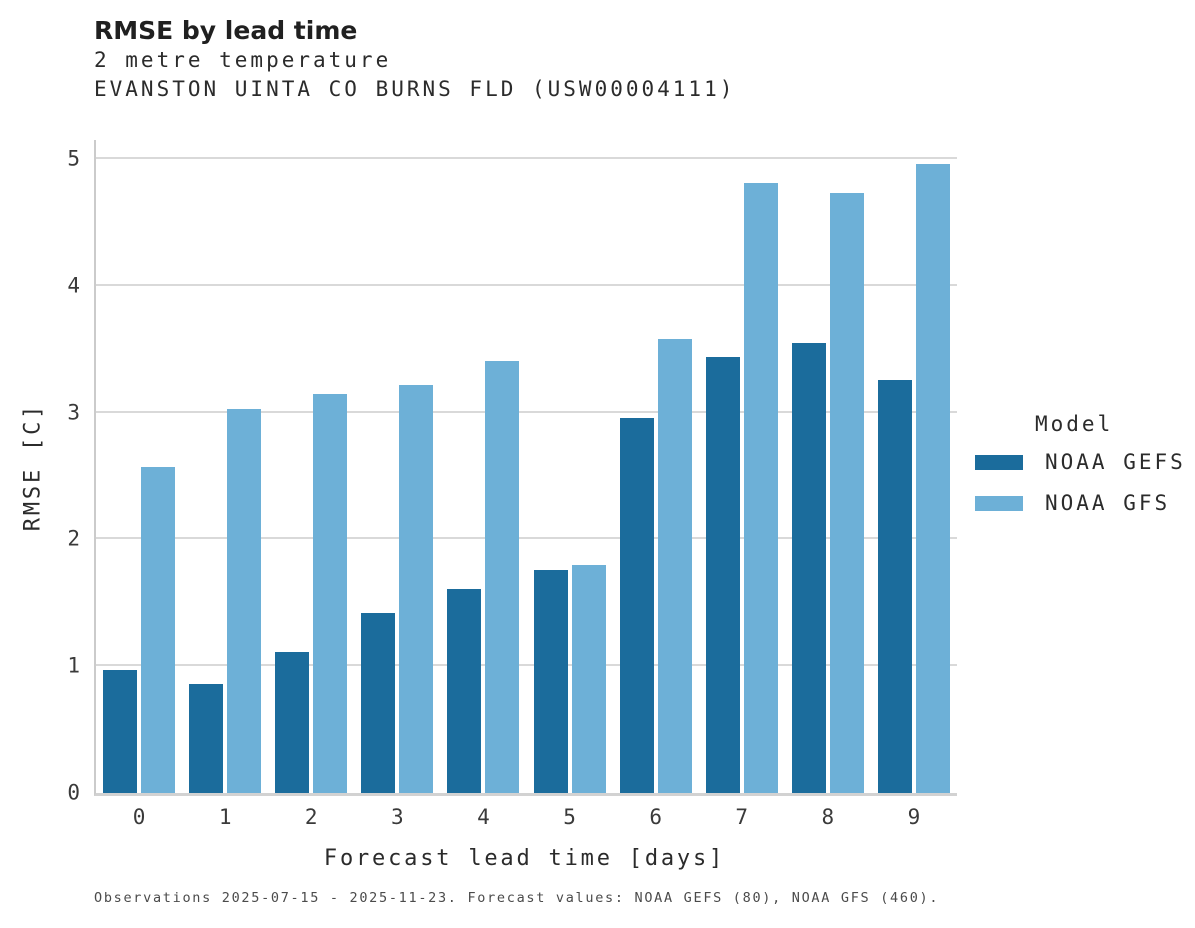  Describe the element at coordinates (73, 285) in the screenshot. I see `y-tick-label-4: 4` at that location.